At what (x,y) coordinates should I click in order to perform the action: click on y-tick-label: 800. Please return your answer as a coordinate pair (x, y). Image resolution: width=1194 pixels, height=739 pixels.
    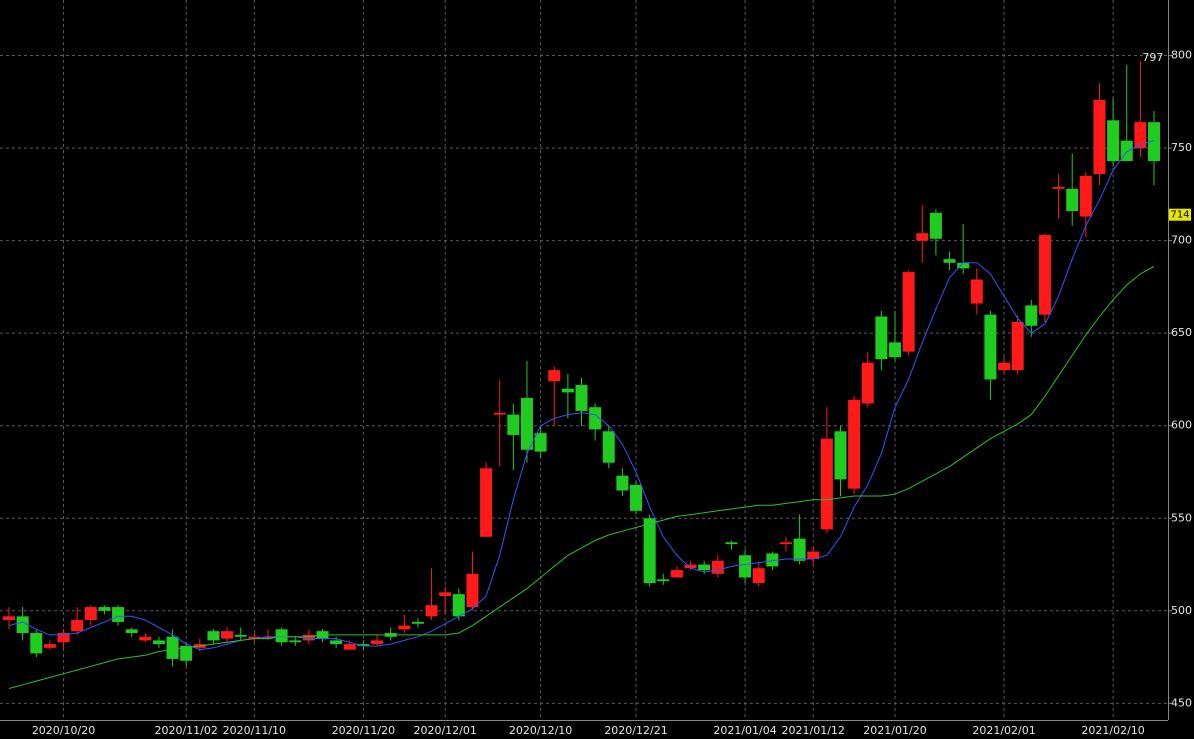
    Looking at the image, I should click on (1181, 55).